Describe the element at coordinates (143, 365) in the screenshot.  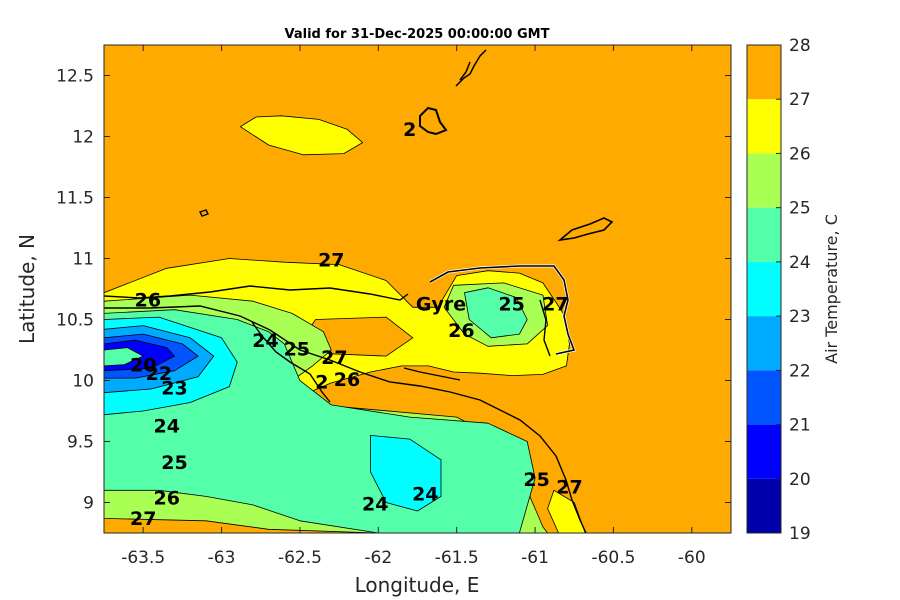
I see `contour-label-11: 20` at that location.